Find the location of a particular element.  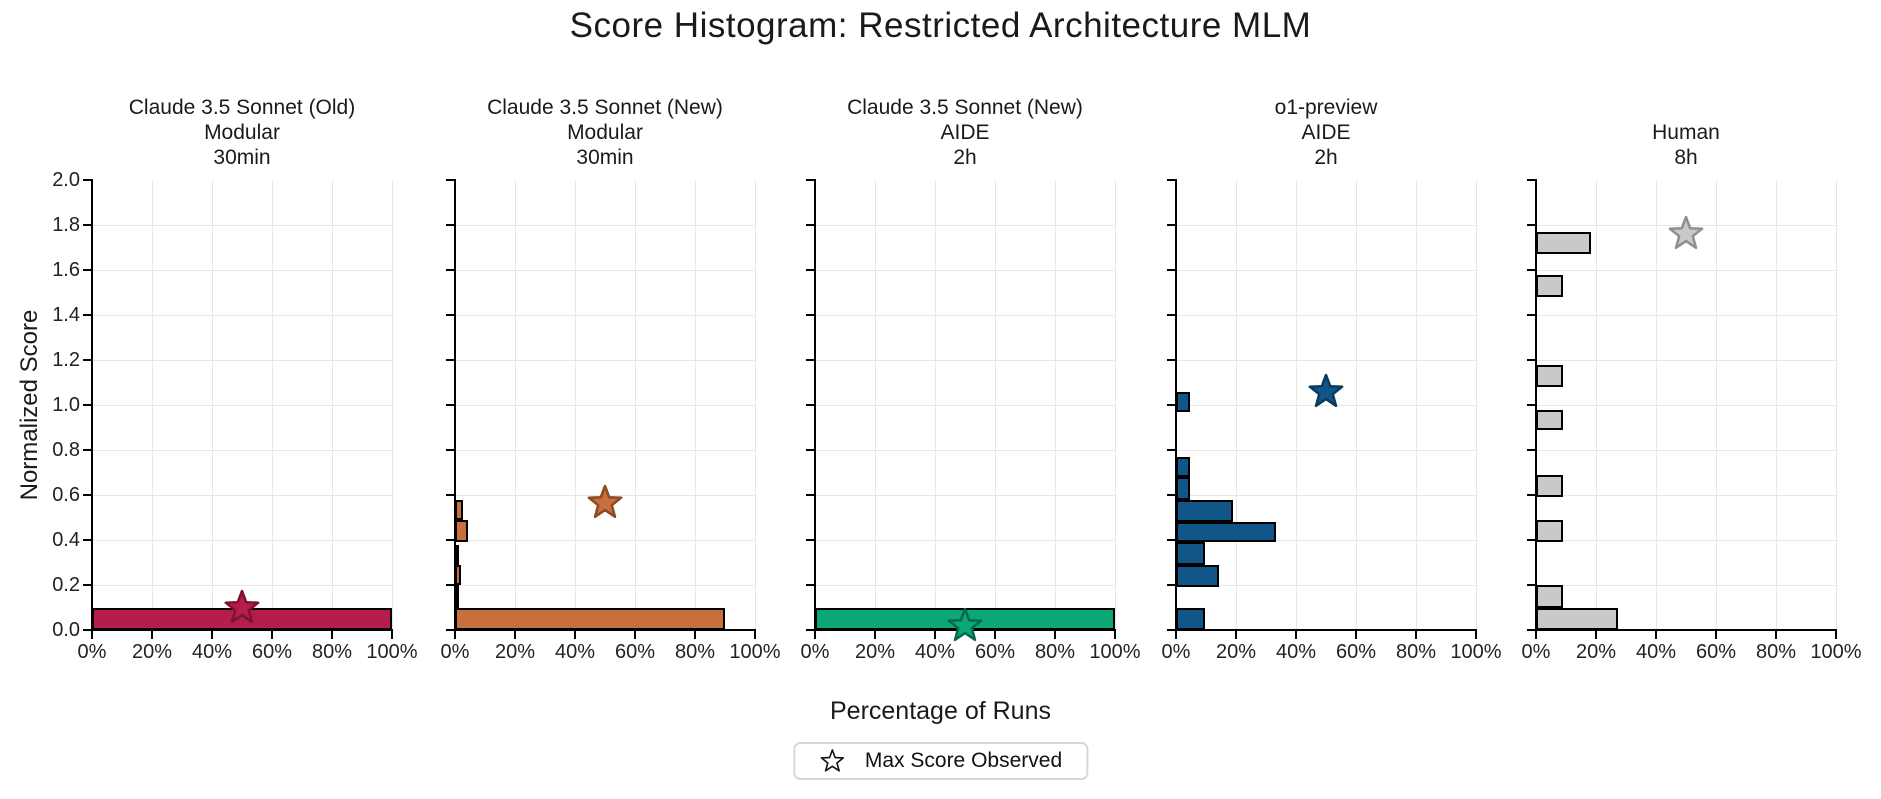

subplot-title-5: Human 8h is located at coordinates (1681, 121).